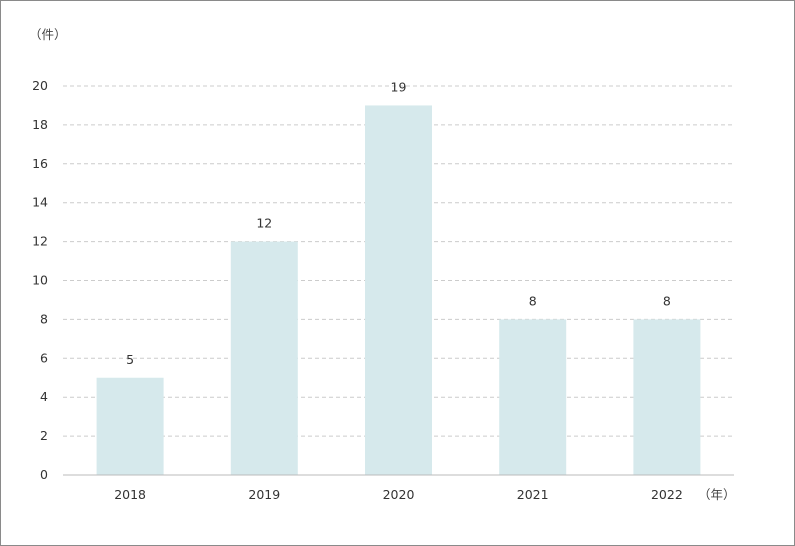  Describe the element at coordinates (399, 494) in the screenshot. I see `x-tick-label-2020: 2020` at that location.